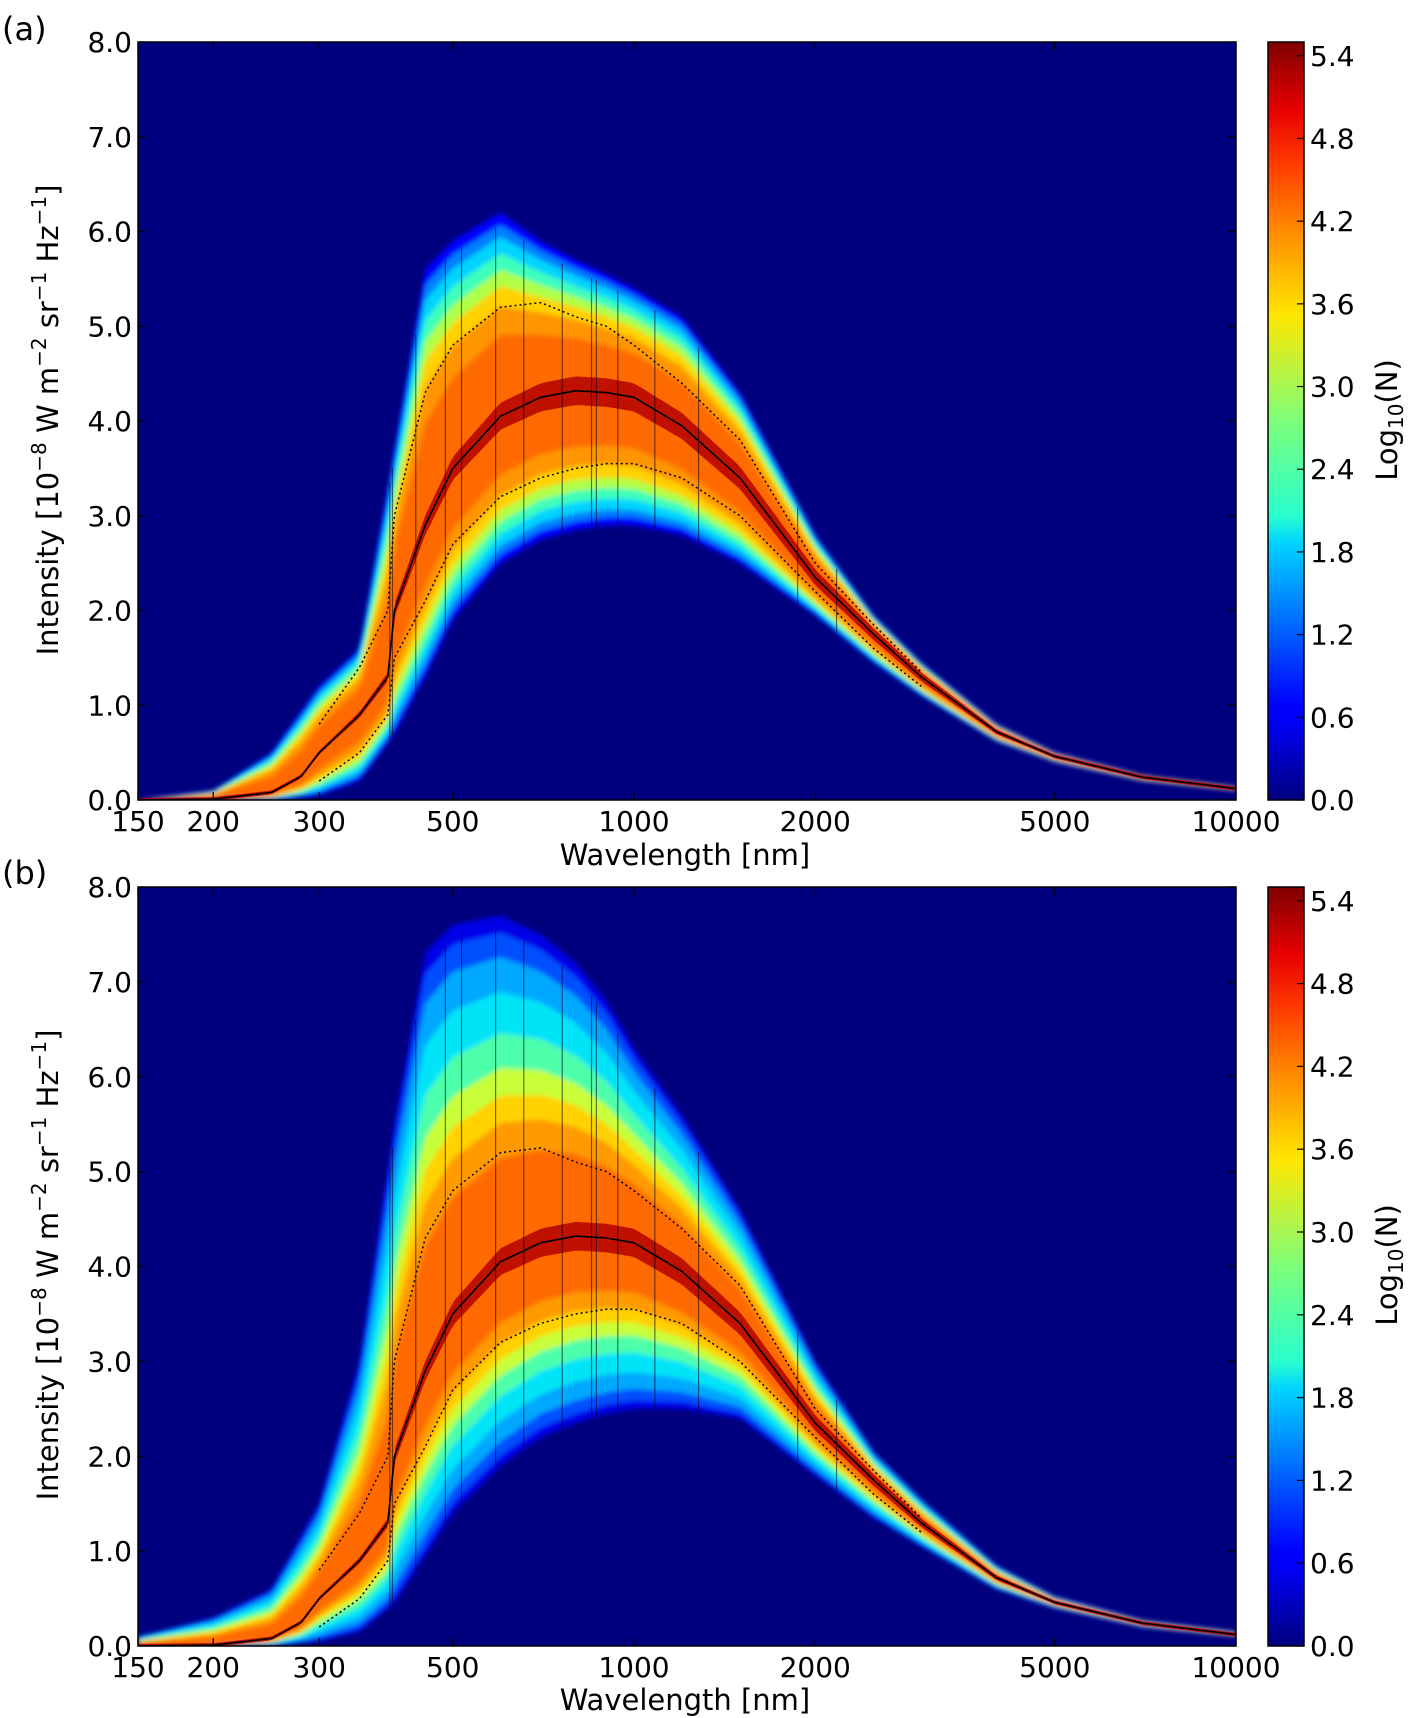  I want to click on panel-label-b: (b), so click(24, 873).